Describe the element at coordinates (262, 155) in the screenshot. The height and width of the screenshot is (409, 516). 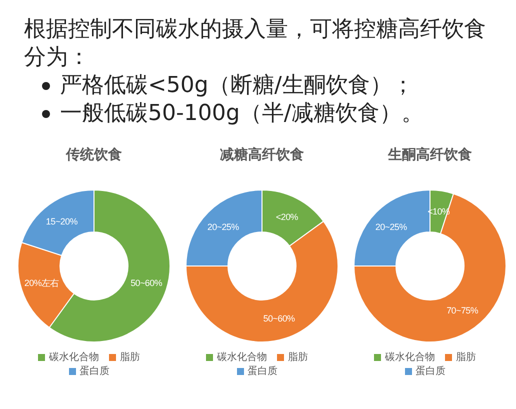
I see `chart-title: 减糖高纤饮食` at that location.